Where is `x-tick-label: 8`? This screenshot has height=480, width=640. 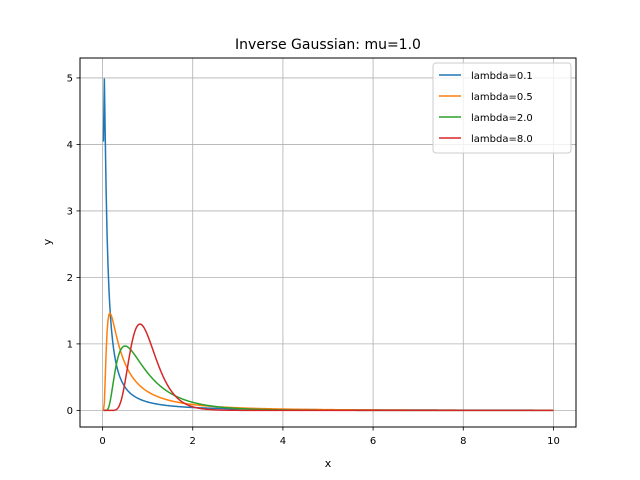 x-tick-label: 8 is located at coordinates (463, 441).